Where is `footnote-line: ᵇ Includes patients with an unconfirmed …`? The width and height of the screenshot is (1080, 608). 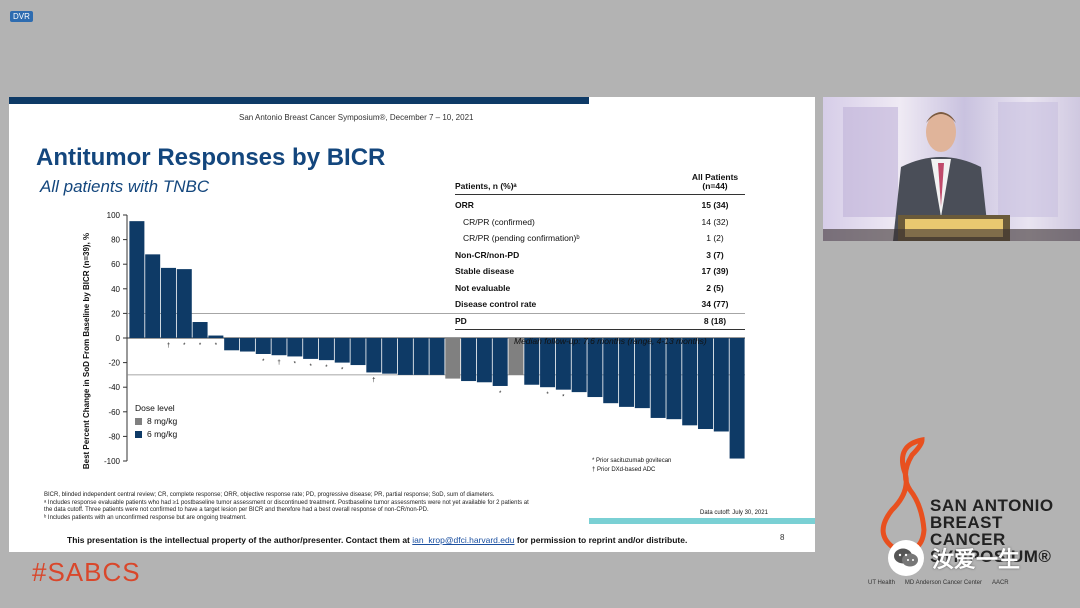
footnote-line: ᵇ Includes patients with an unconfirmed … is located at coordinates (145, 517).